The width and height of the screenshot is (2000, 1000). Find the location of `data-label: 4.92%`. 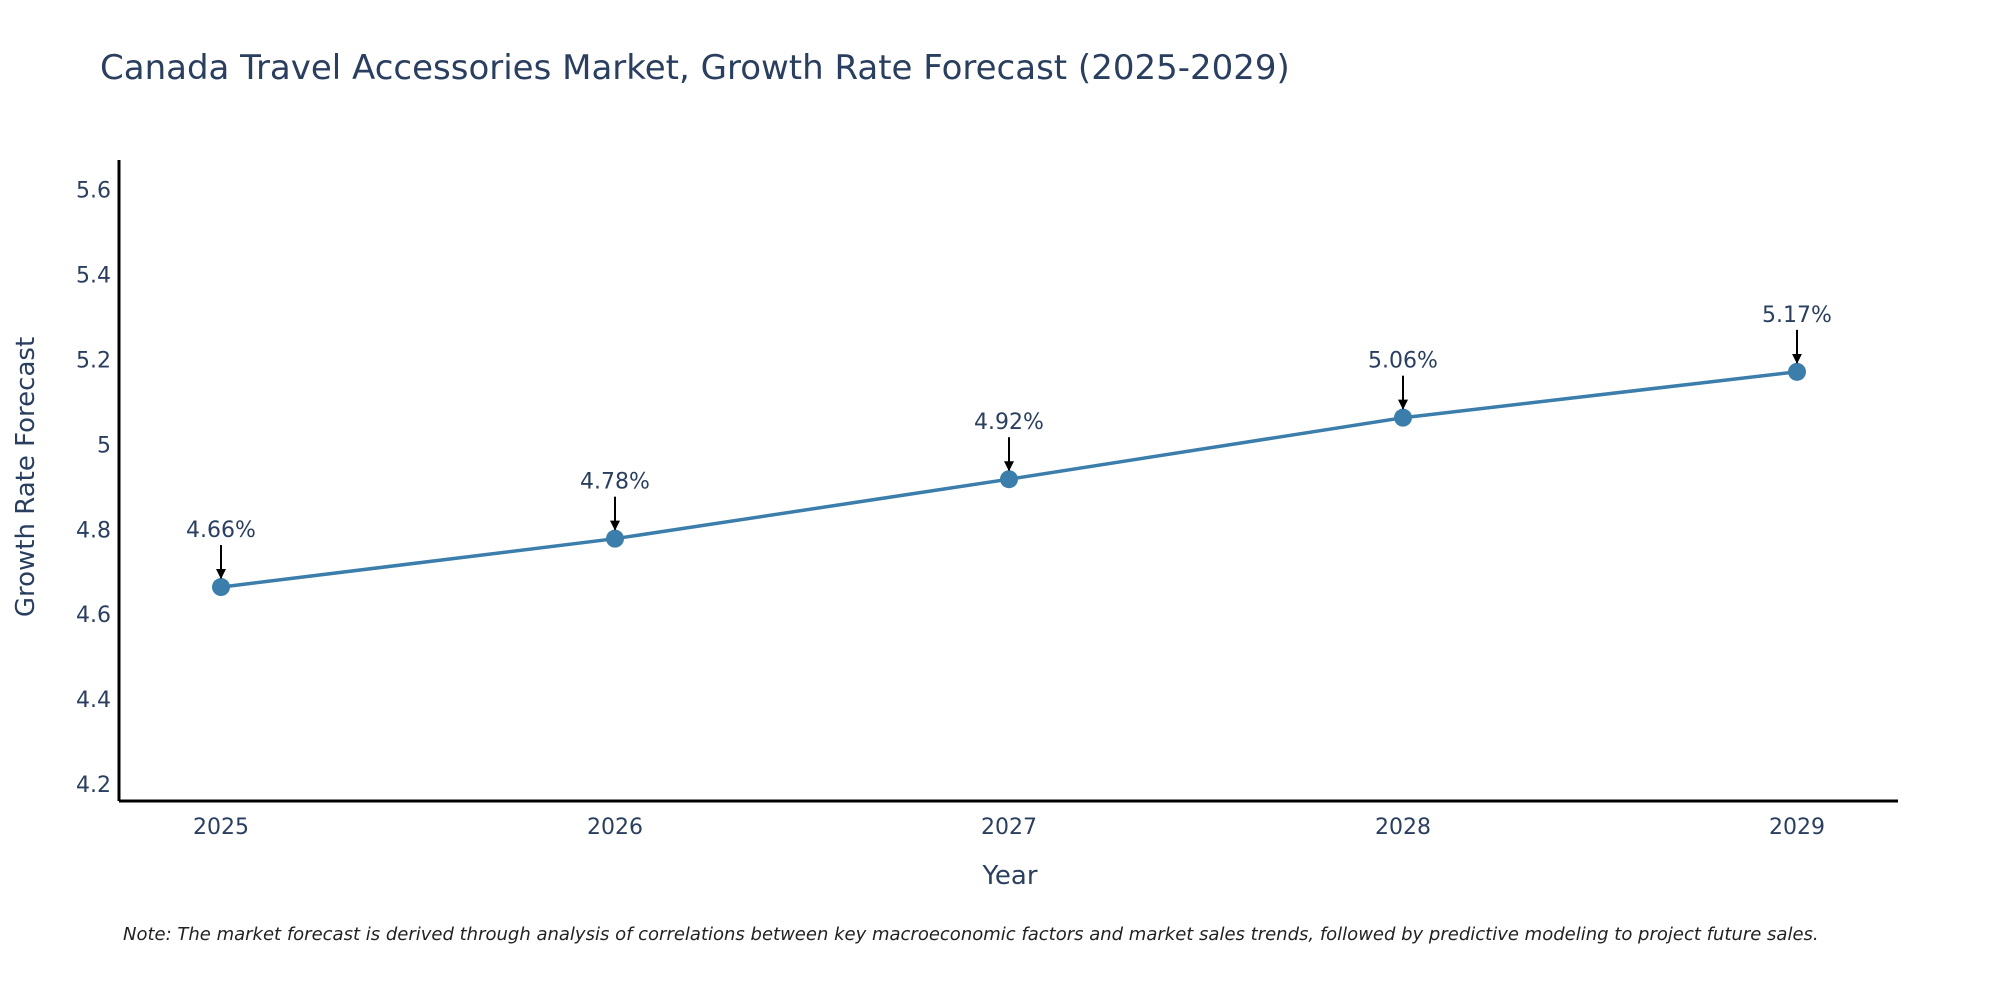

data-label: 4.92% is located at coordinates (1009, 422).